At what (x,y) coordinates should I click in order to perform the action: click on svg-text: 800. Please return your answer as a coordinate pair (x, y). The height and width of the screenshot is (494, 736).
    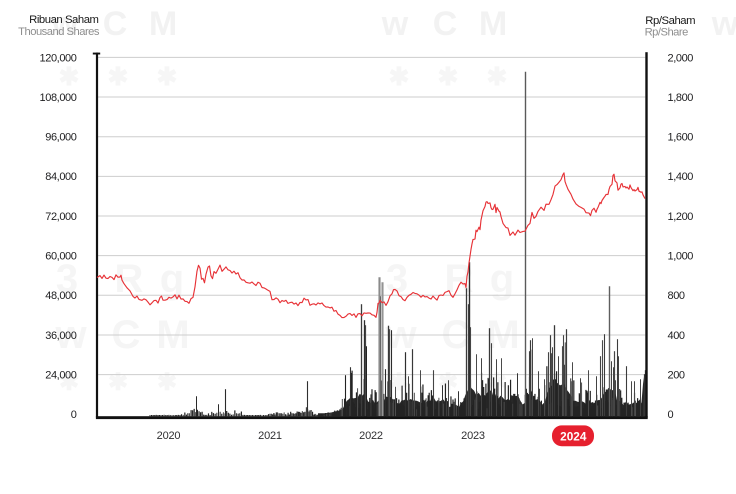
    Looking at the image, I should click on (676, 296).